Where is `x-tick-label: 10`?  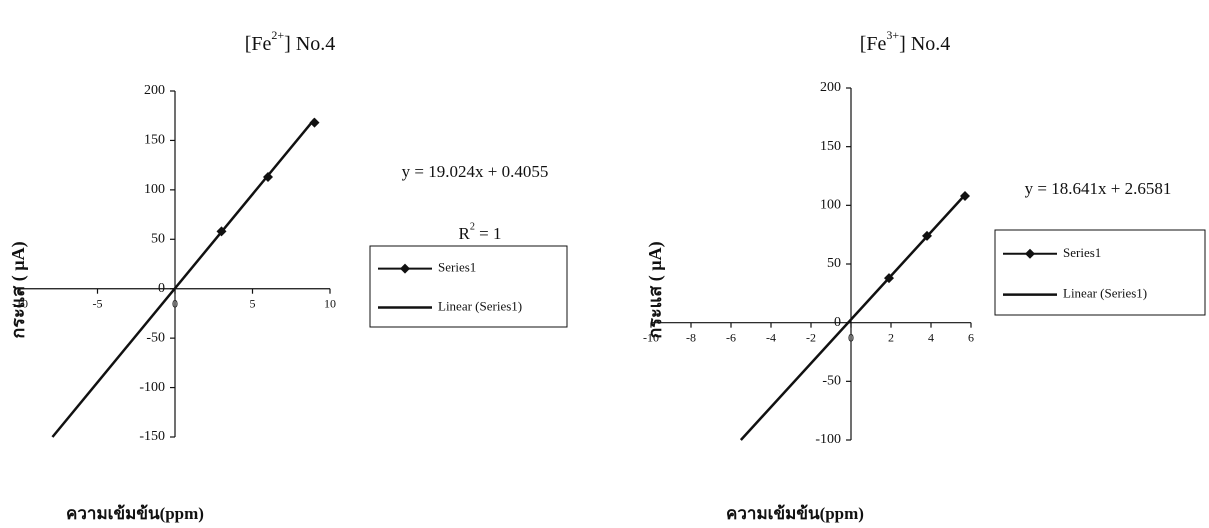 x-tick-label: 10 is located at coordinates (330, 303).